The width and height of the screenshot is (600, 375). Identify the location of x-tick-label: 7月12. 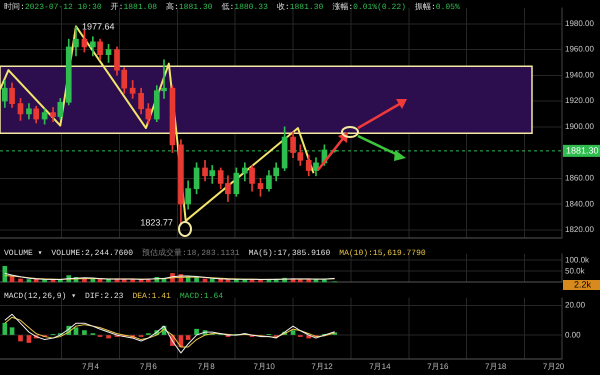
(322, 367).